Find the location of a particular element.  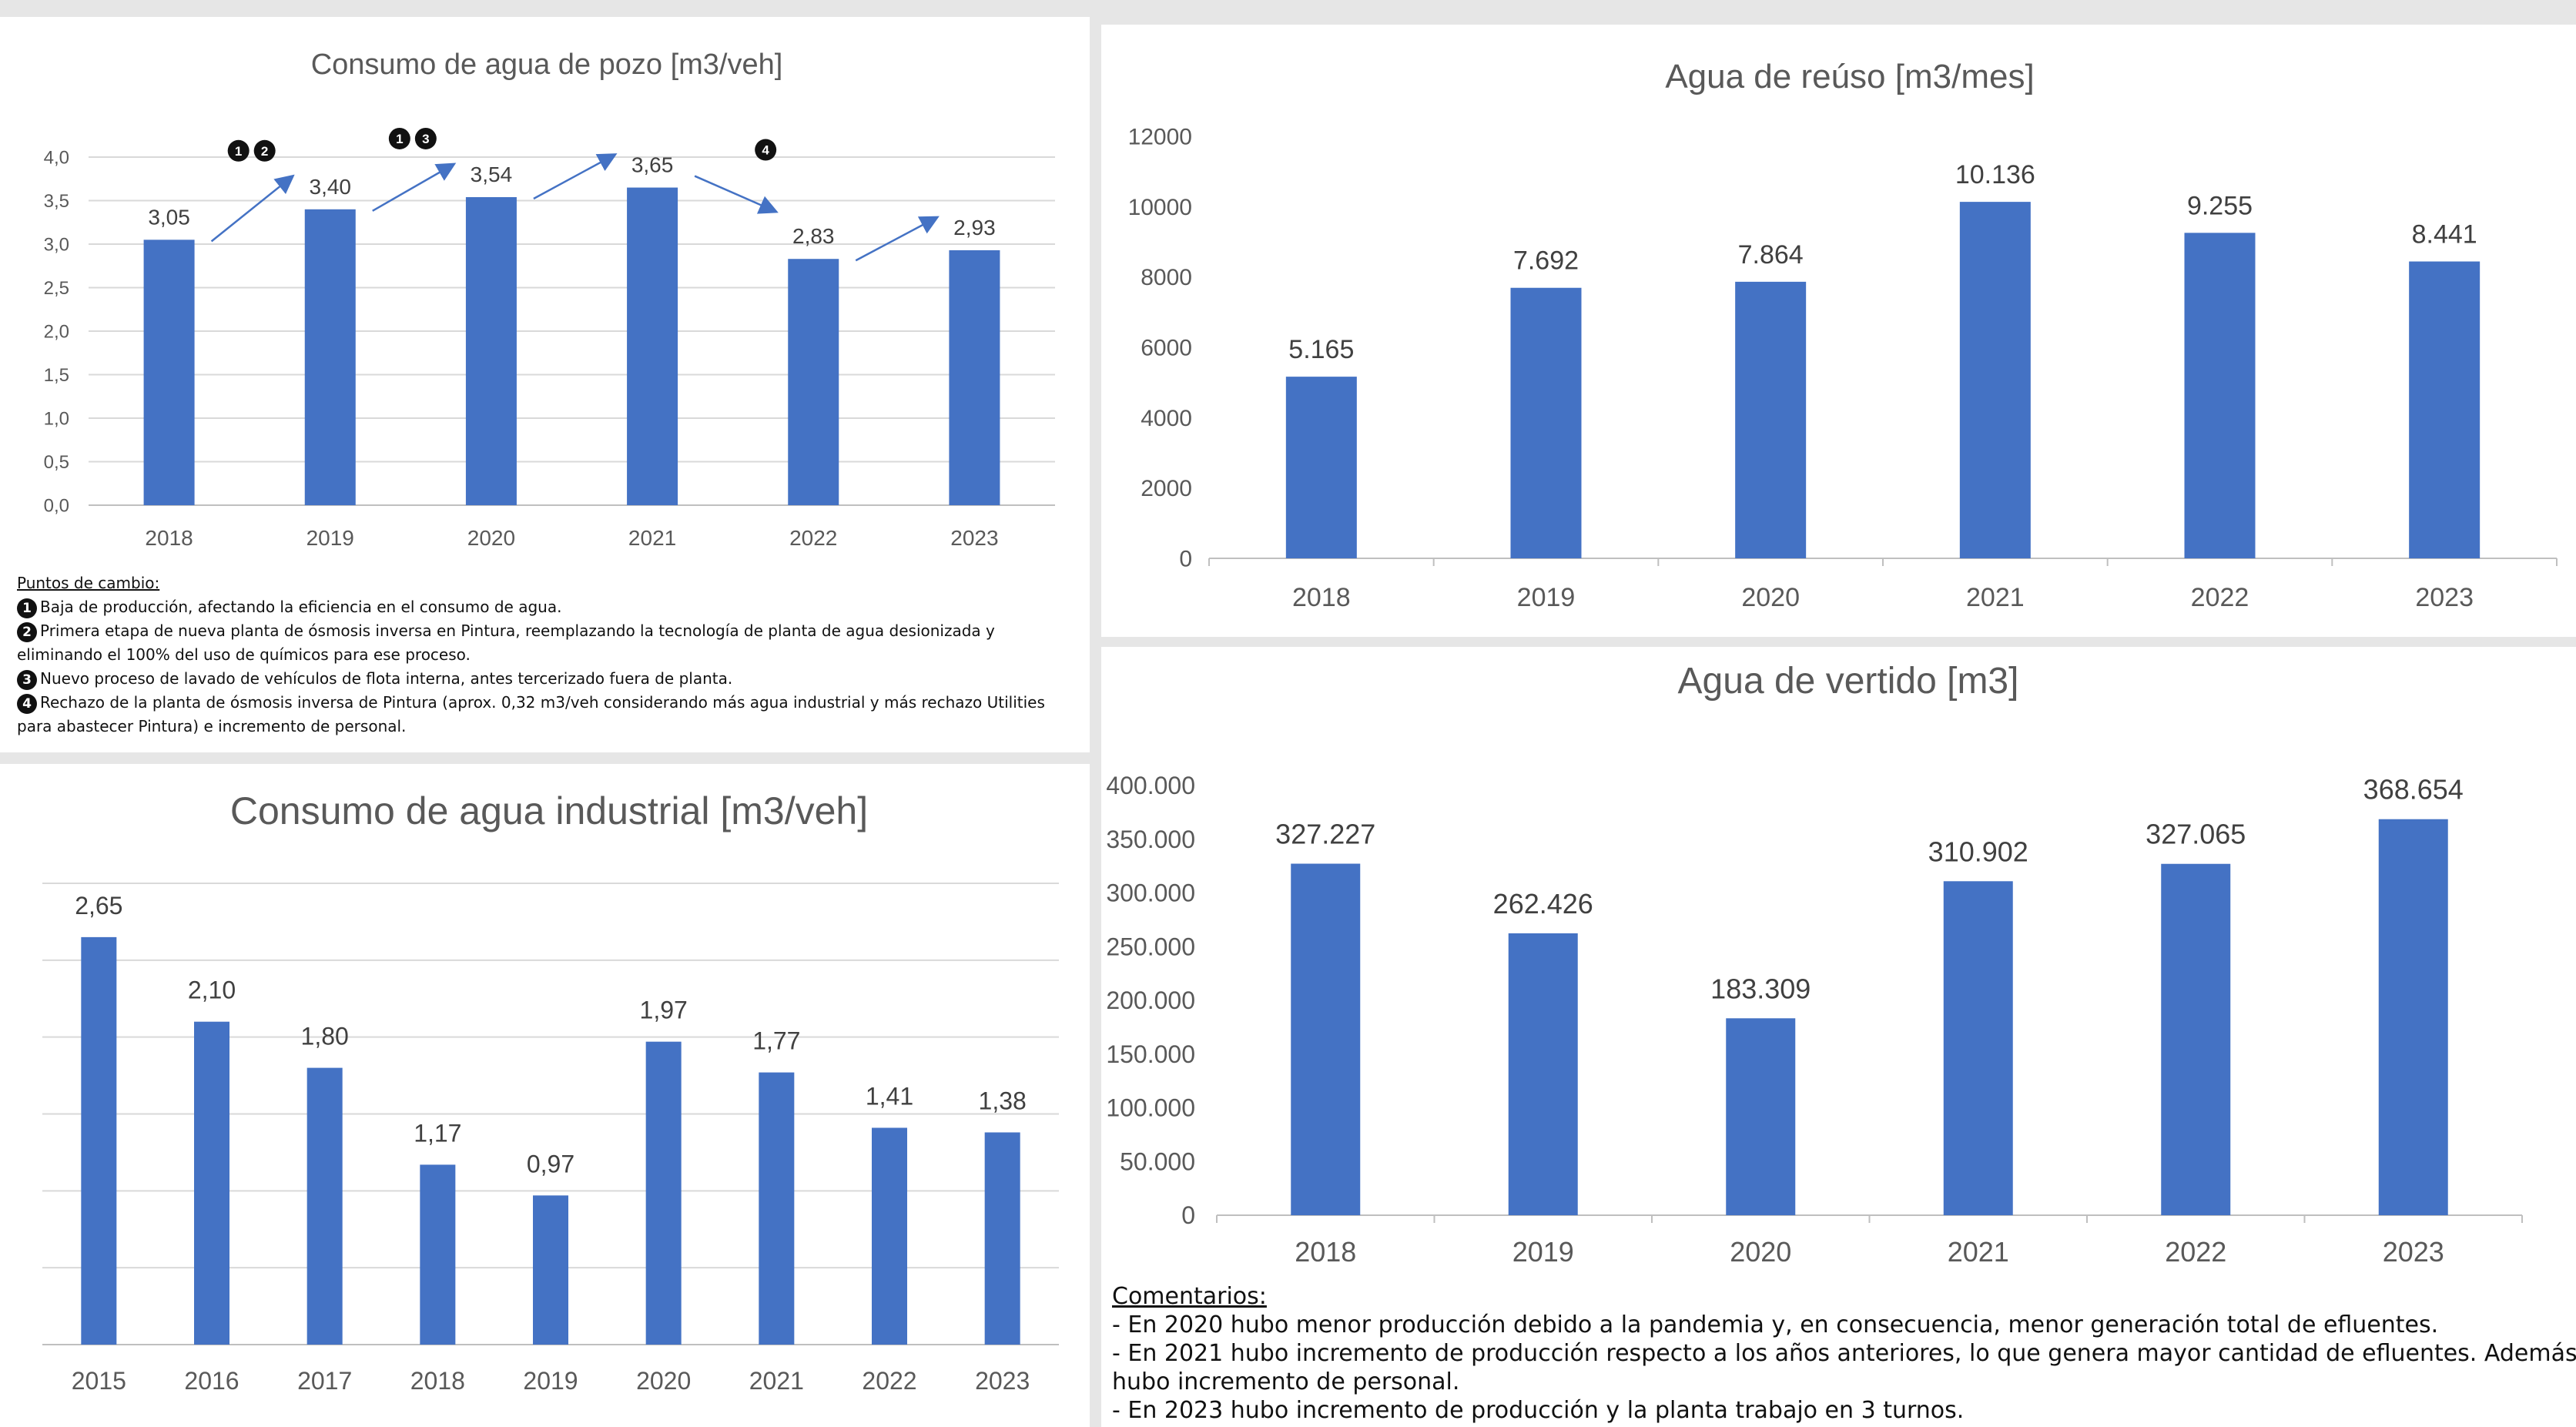

data-label-2018: 5.165 is located at coordinates (1321, 349).